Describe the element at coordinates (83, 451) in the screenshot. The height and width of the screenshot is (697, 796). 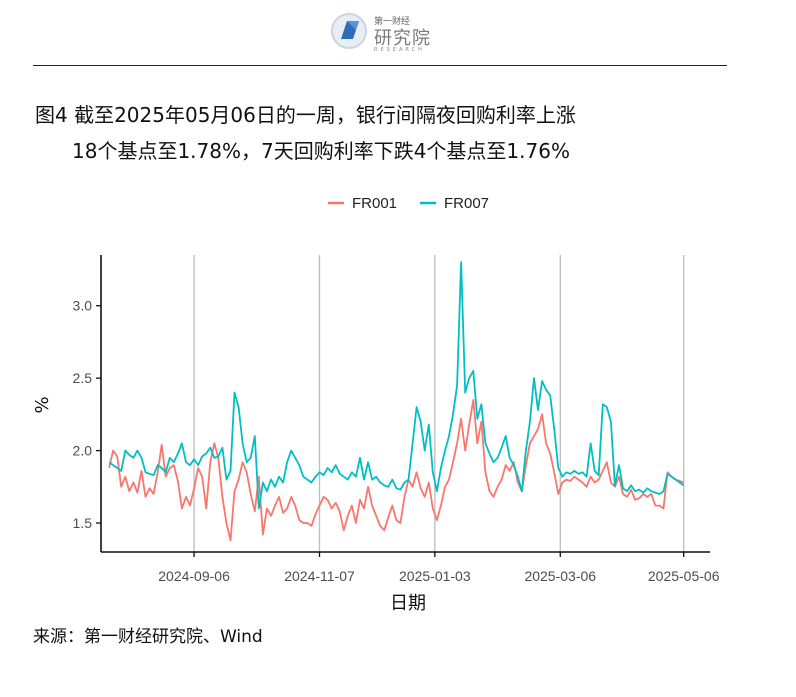
I see `y-tick-label: 2.0` at that location.